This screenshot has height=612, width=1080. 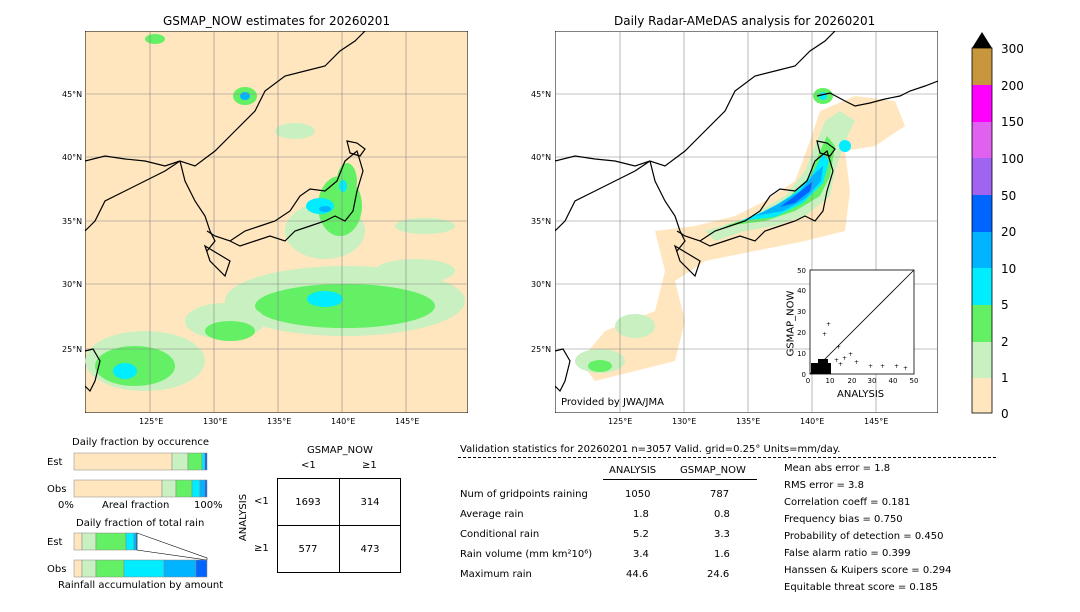 What do you see at coordinates (261, 501) in the screenshot?
I see `cont-row-lt: <1` at bounding box center [261, 501].